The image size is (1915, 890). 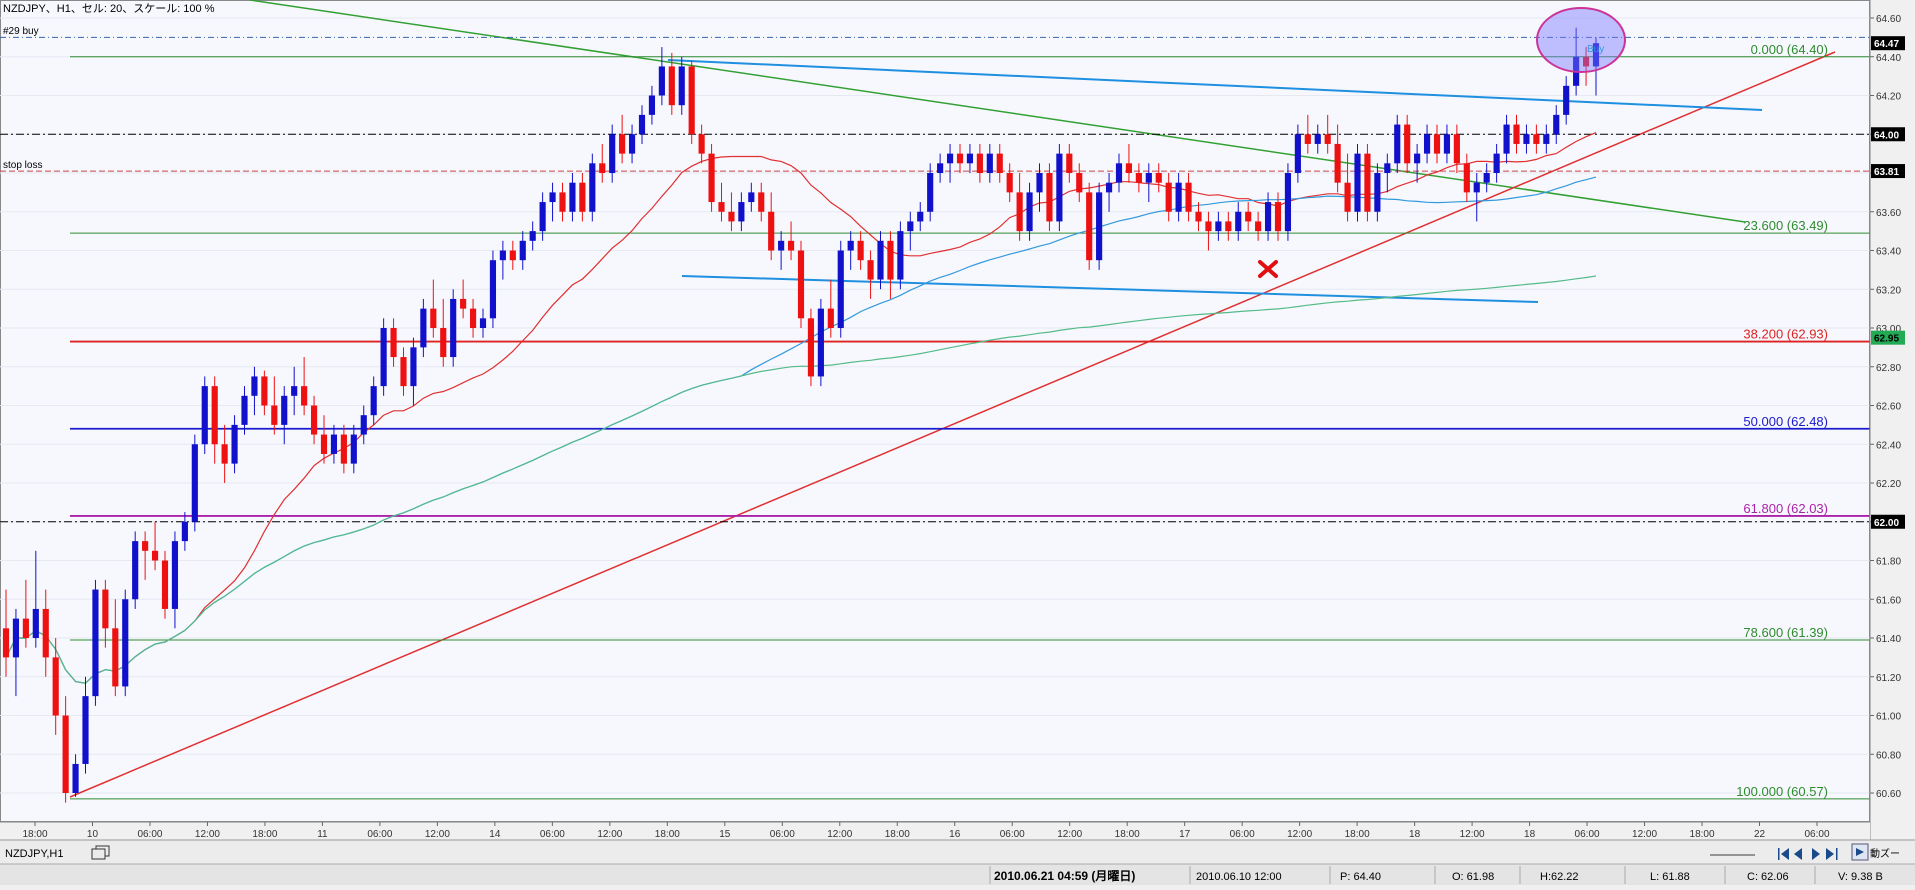 I want to click on price-tick-label-9: 62.80, so click(x=1888, y=368).